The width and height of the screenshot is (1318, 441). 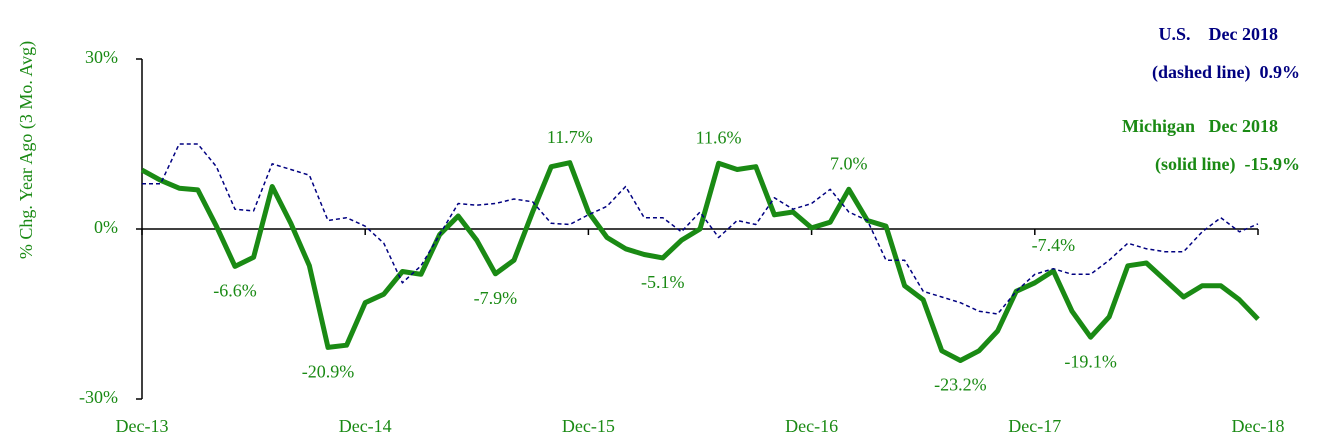 I want to click on data-label: 11.6%, so click(x=719, y=137).